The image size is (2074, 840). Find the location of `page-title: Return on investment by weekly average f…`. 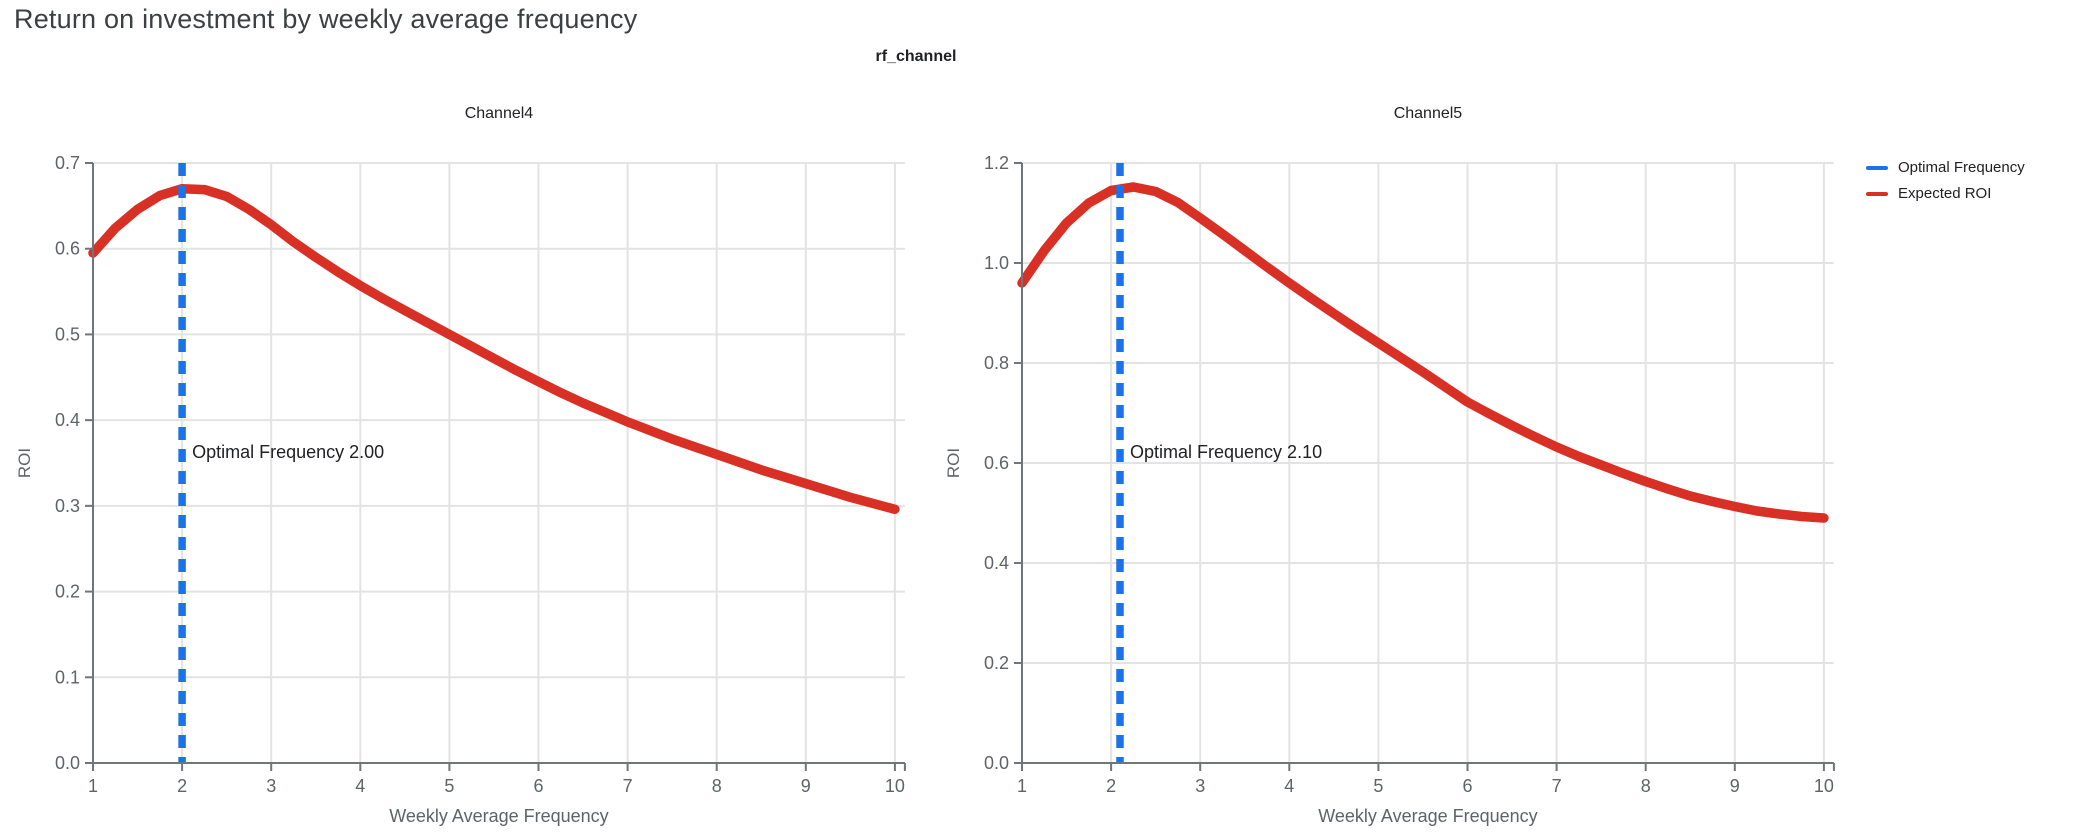

page-title: Return on investment by weekly average f… is located at coordinates (326, 19).